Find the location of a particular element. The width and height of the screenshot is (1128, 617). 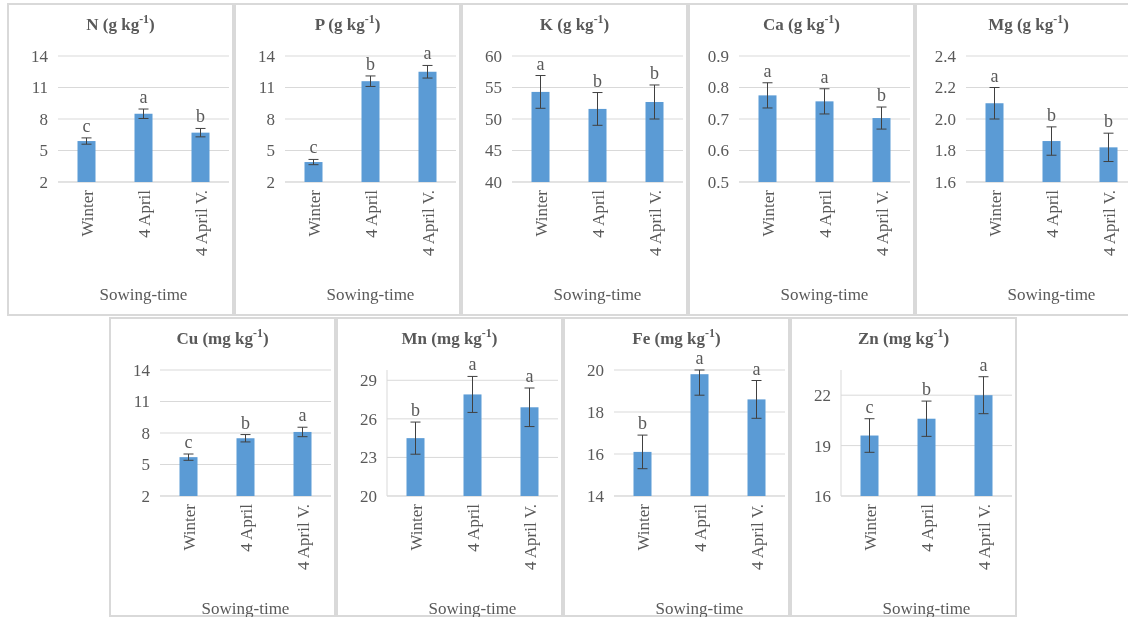

y-tick-label: 20 is located at coordinates (368, 496).